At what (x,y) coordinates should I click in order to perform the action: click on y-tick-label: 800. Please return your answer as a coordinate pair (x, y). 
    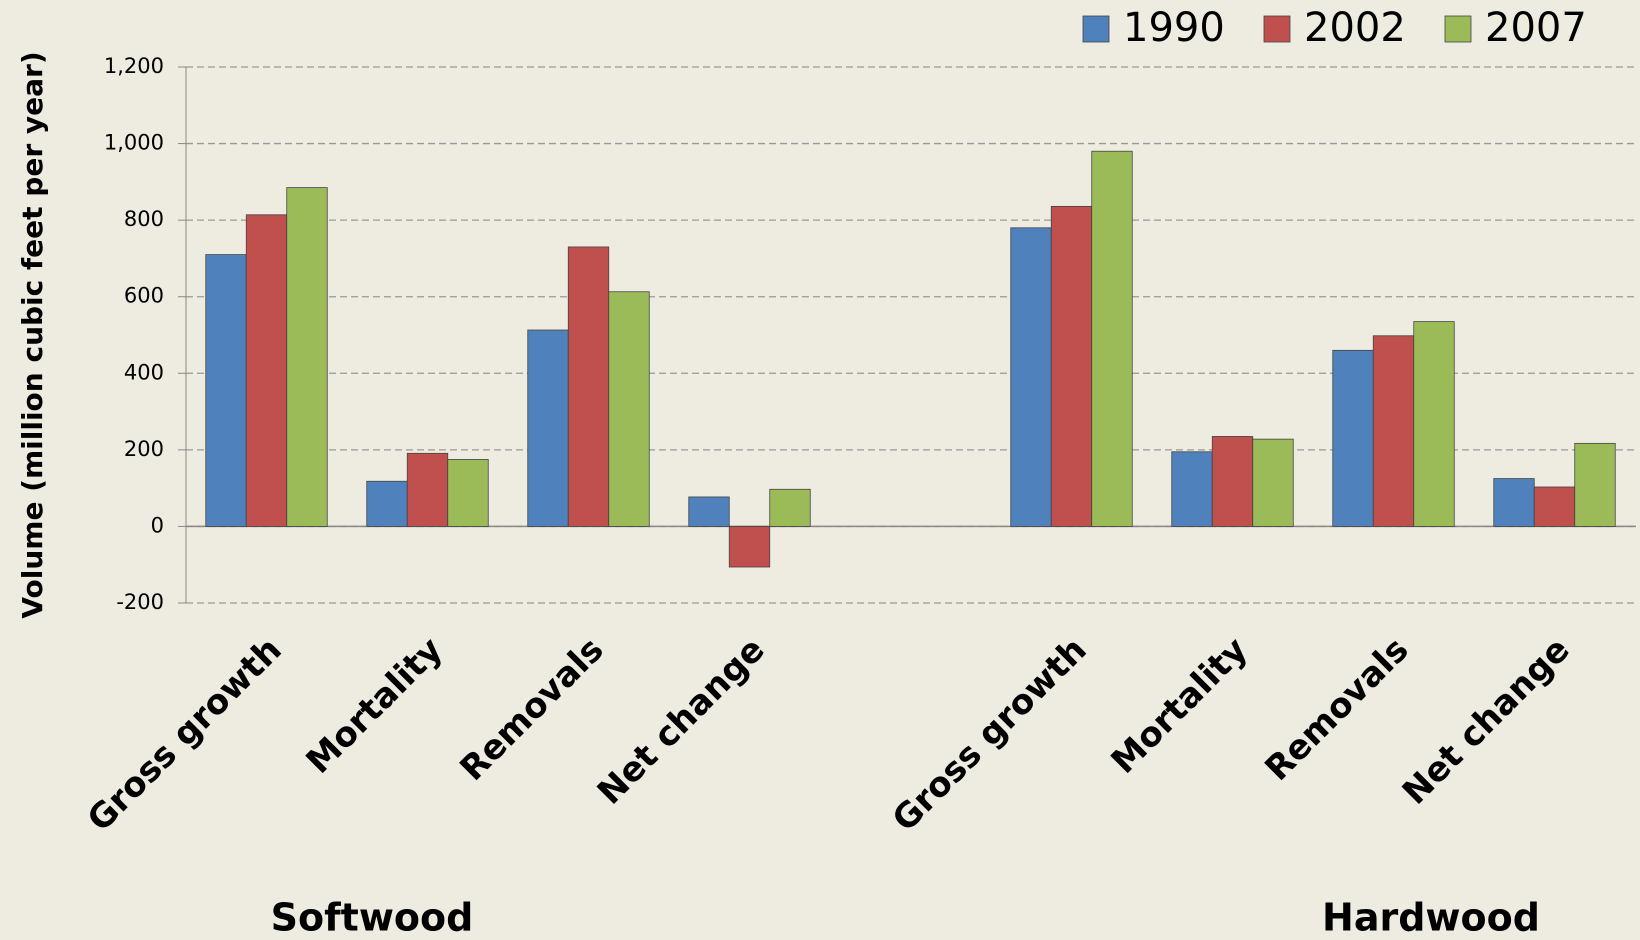
    Looking at the image, I should click on (144, 219).